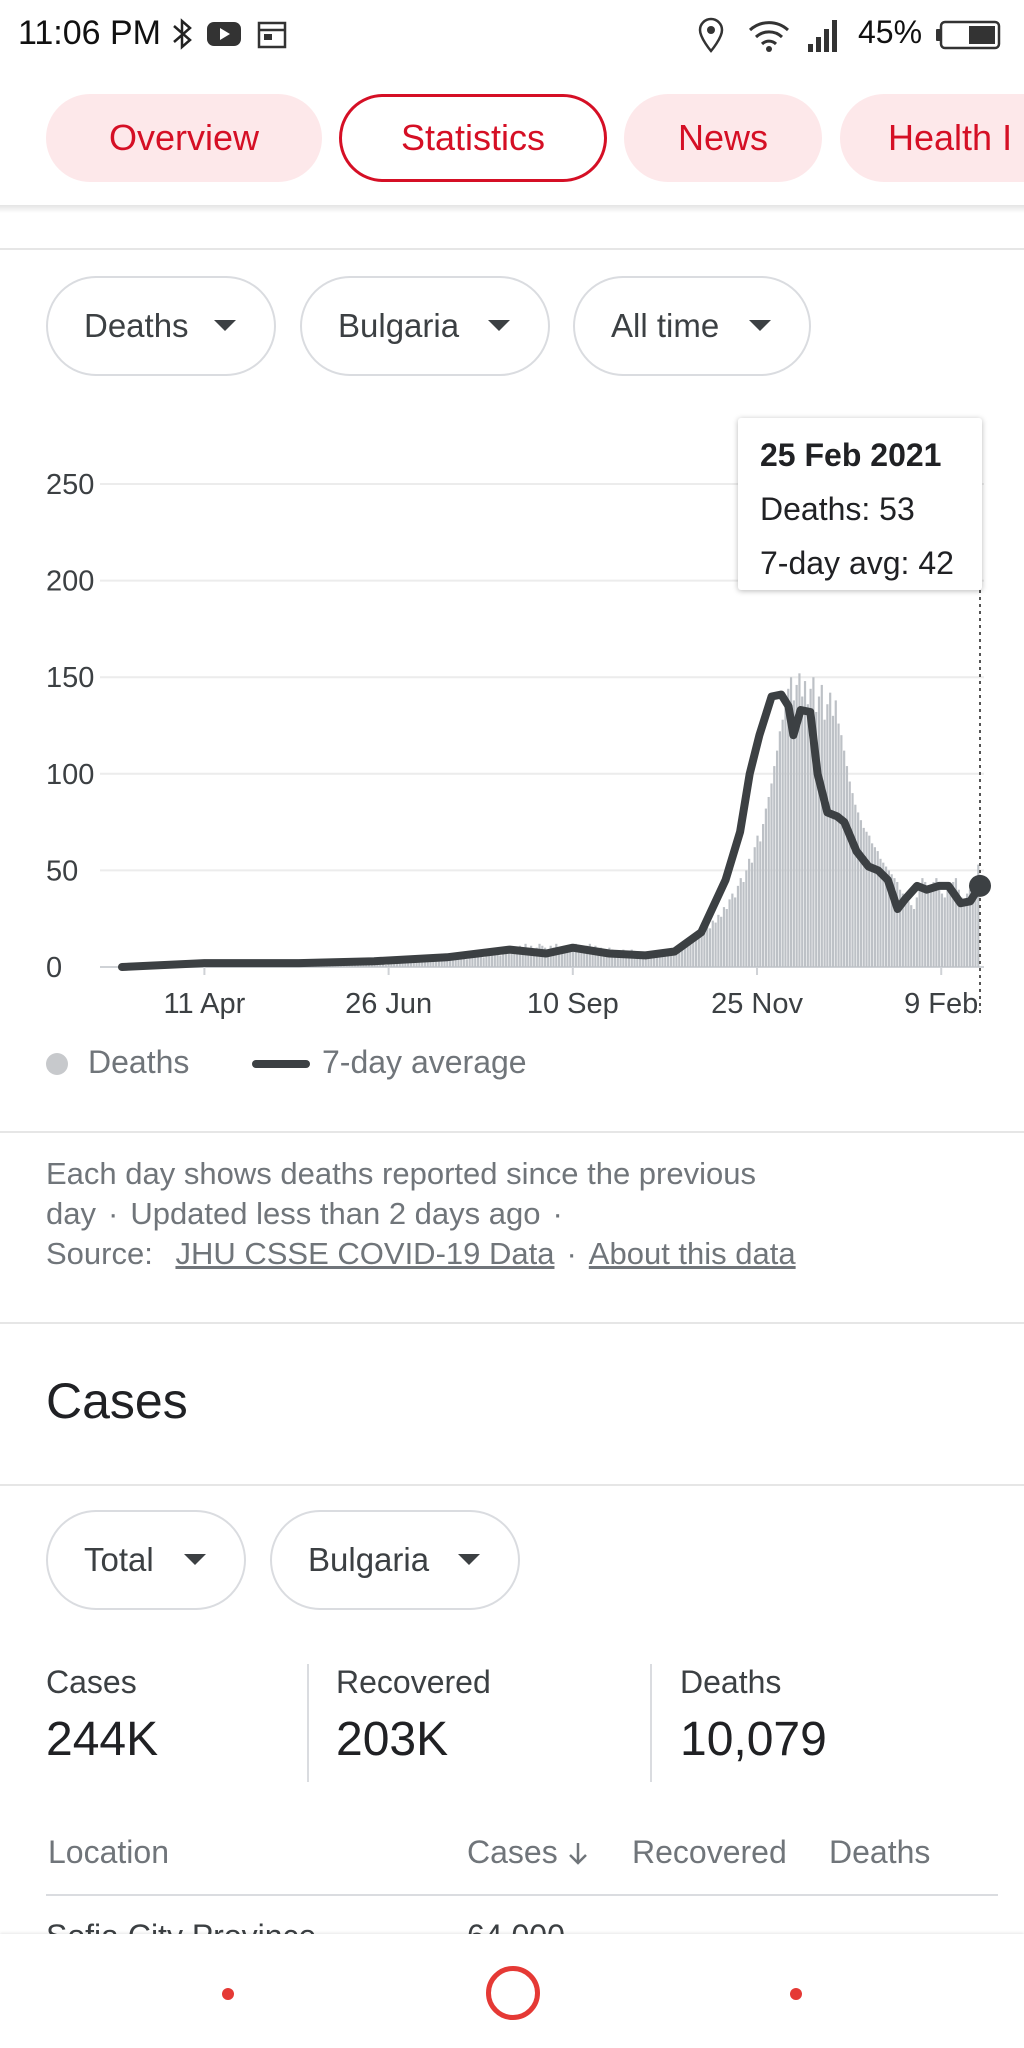  I want to click on source-link: JHU CSSE COVID-19 Data, so click(365, 1253).